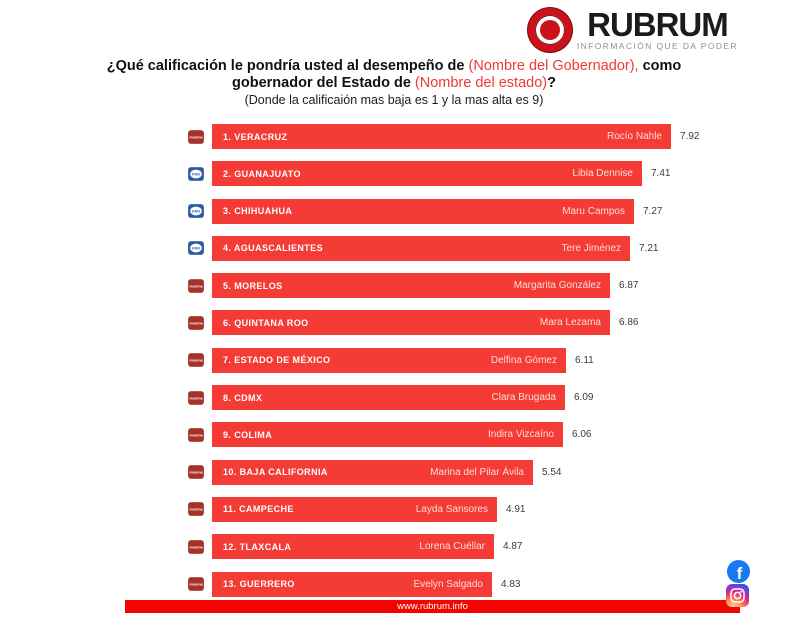 The image size is (788, 633). What do you see at coordinates (582, 435) in the screenshot?
I see `bar-value-label: 6.06` at bounding box center [582, 435].